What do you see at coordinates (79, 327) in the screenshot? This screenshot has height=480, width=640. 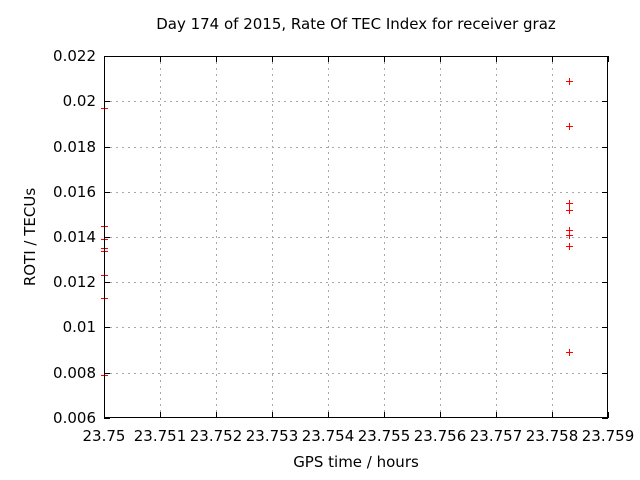 I see `y-tick-label: 0.01` at bounding box center [79, 327].